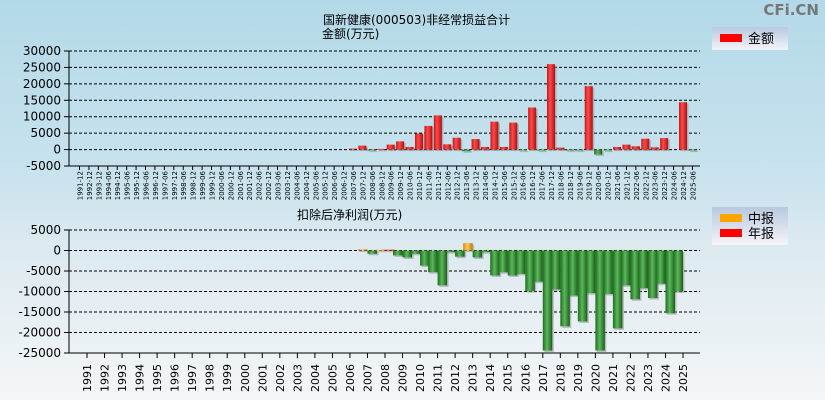 The image size is (825, 400). I want to click on x-tick-label: 2020-06, so click(599, 185).